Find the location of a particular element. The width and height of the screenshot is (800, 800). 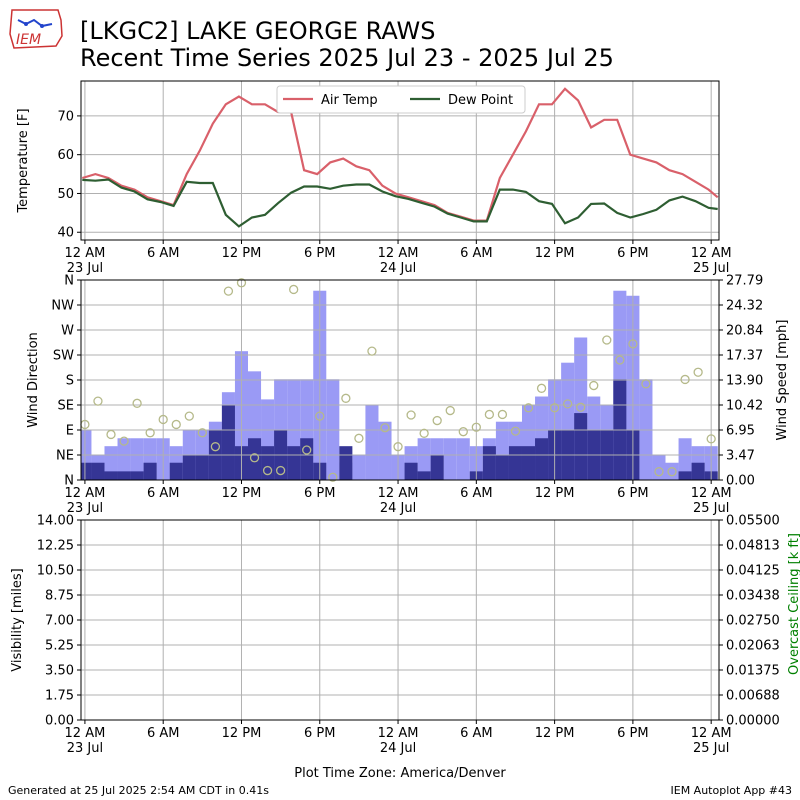

speed-tick-label: 6.95 is located at coordinates (740, 431).